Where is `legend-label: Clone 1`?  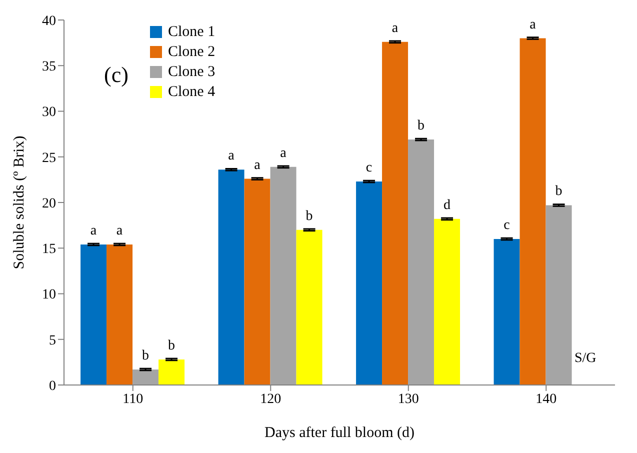
legend-label: Clone 1 is located at coordinates (192, 32).